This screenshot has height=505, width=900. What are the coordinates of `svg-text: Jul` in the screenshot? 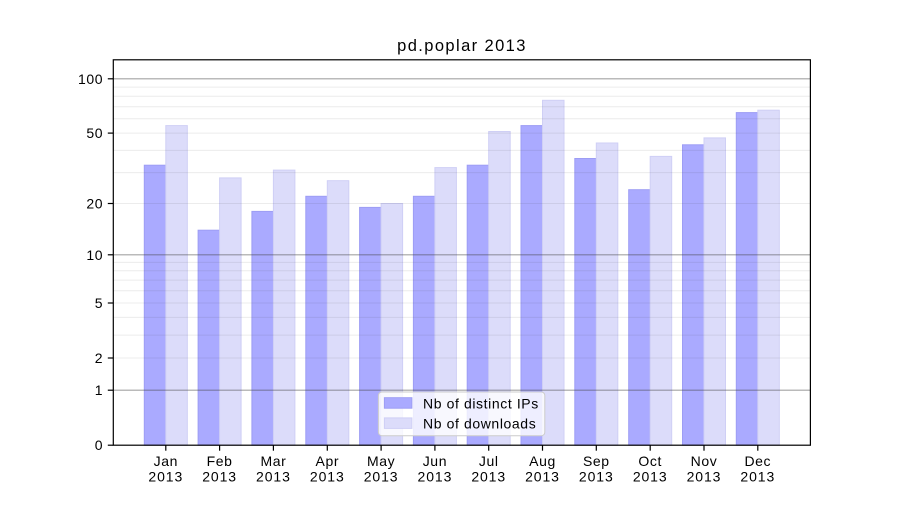 It's located at (489, 461).